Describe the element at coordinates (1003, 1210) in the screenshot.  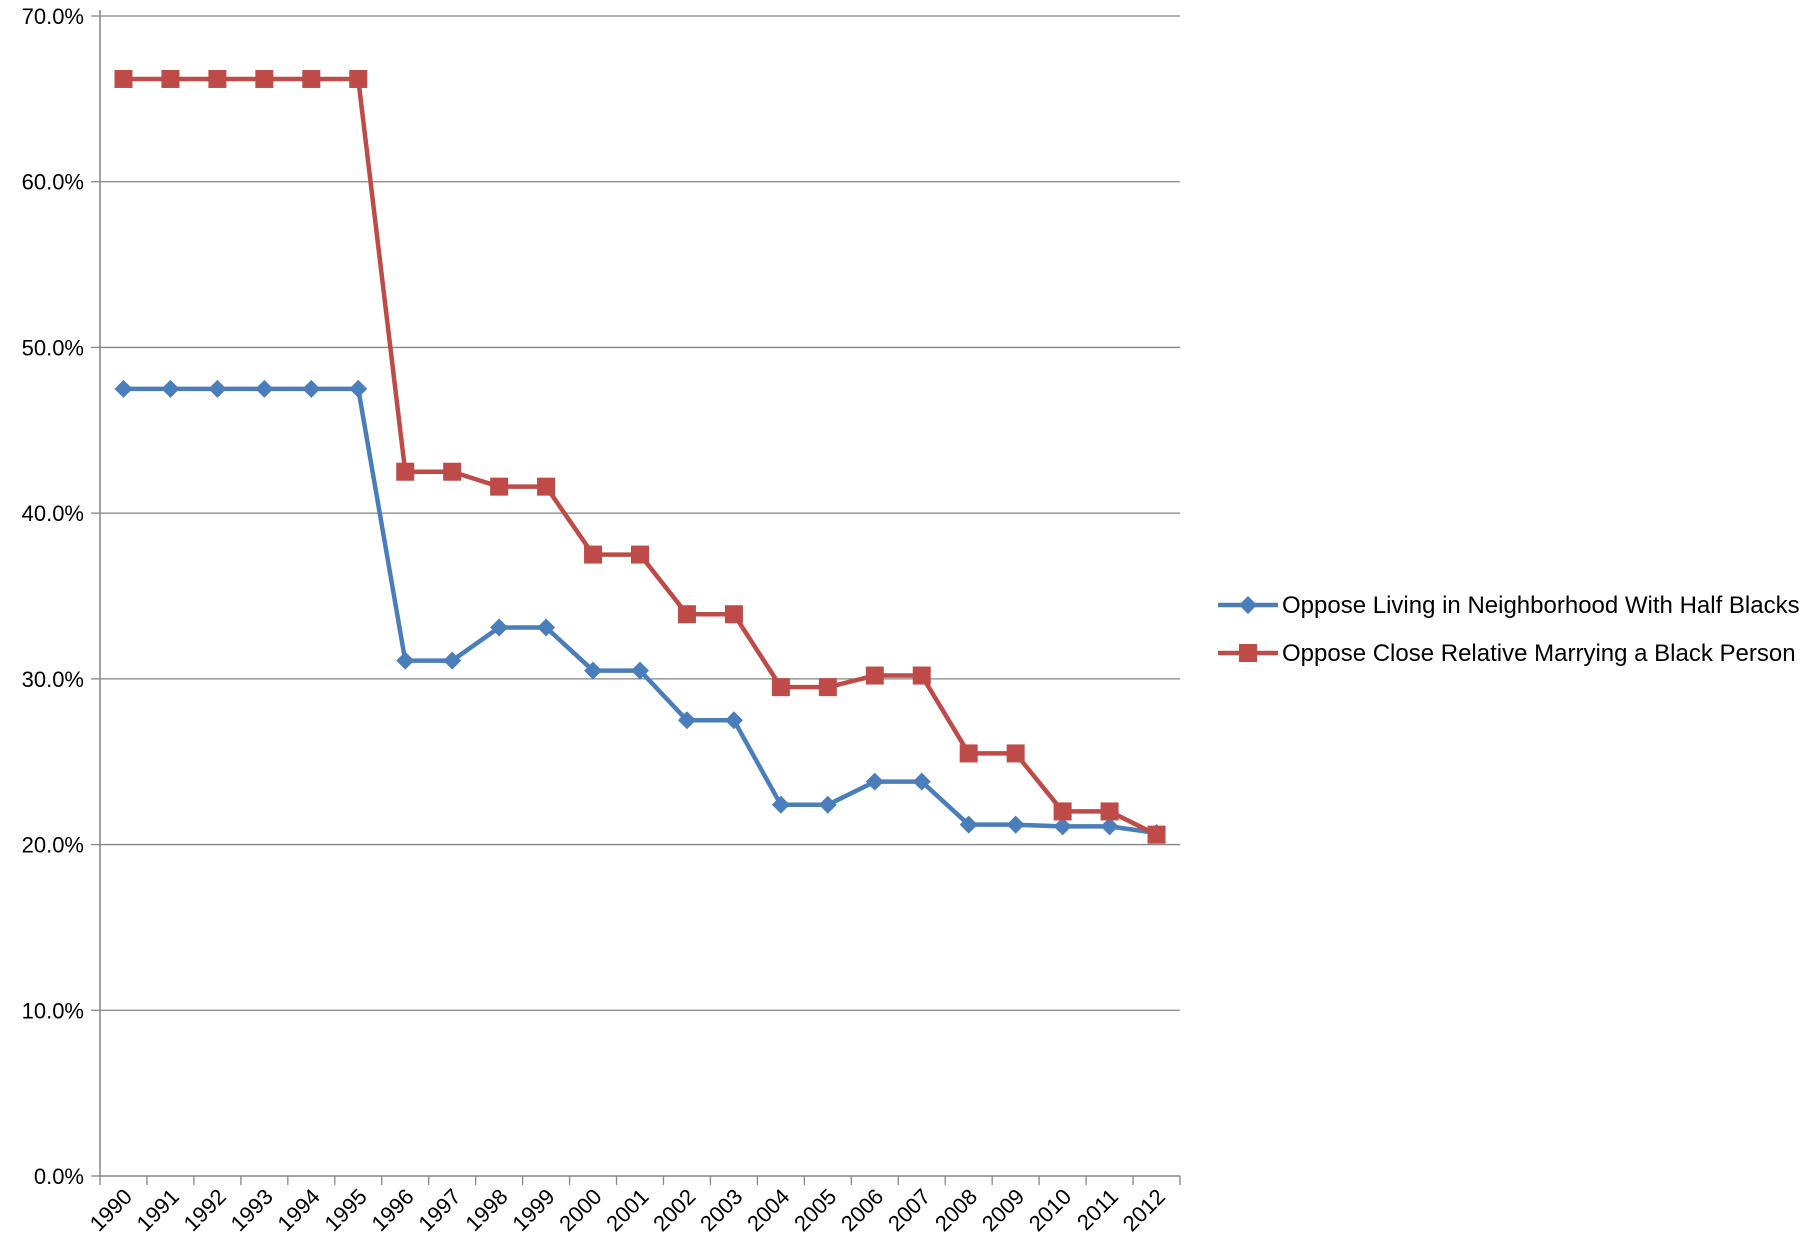
I see `x-tick-label: 2009` at that location.